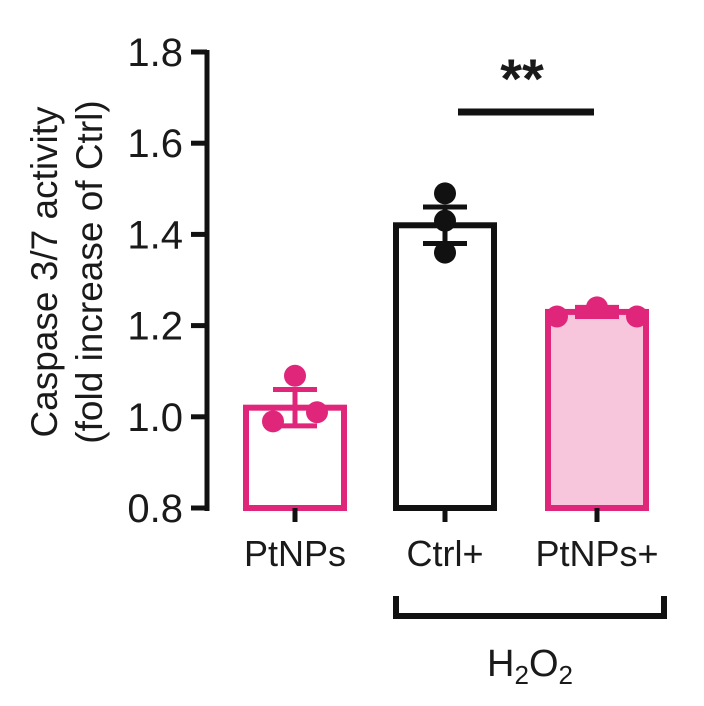 This screenshot has width=704, height=706. Describe the element at coordinates (155, 144) in the screenshot. I see `y-tick-label: 1.6` at that location.